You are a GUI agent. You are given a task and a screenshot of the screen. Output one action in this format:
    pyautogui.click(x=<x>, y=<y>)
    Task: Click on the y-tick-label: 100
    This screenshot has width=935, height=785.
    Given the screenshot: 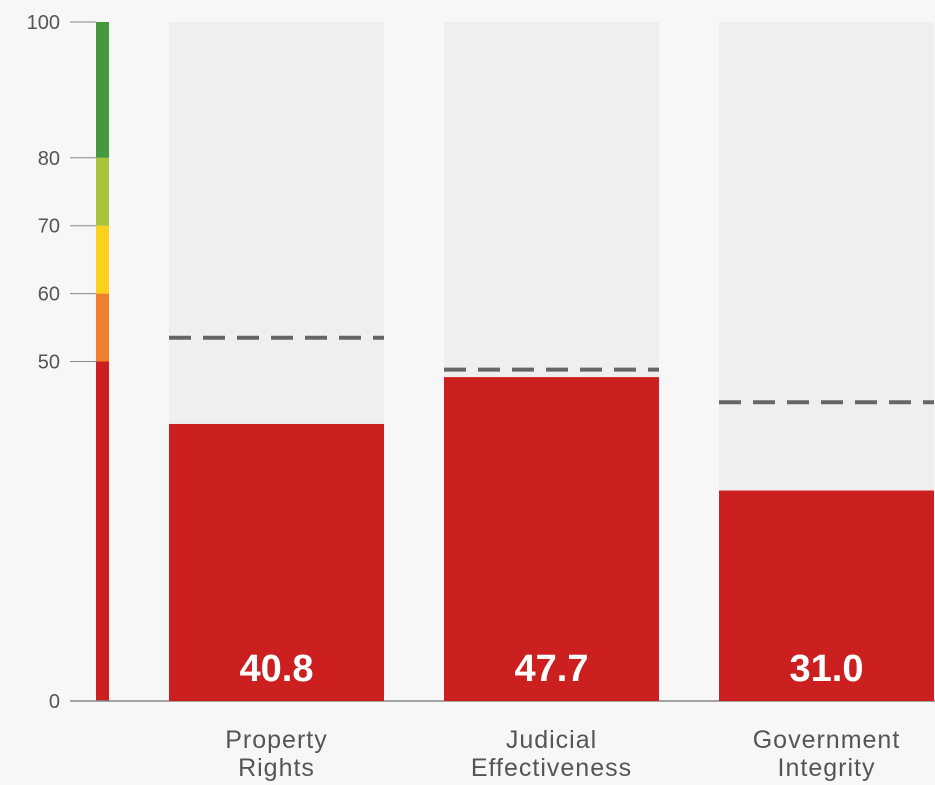 What is the action you would take?
    pyautogui.click(x=43, y=23)
    